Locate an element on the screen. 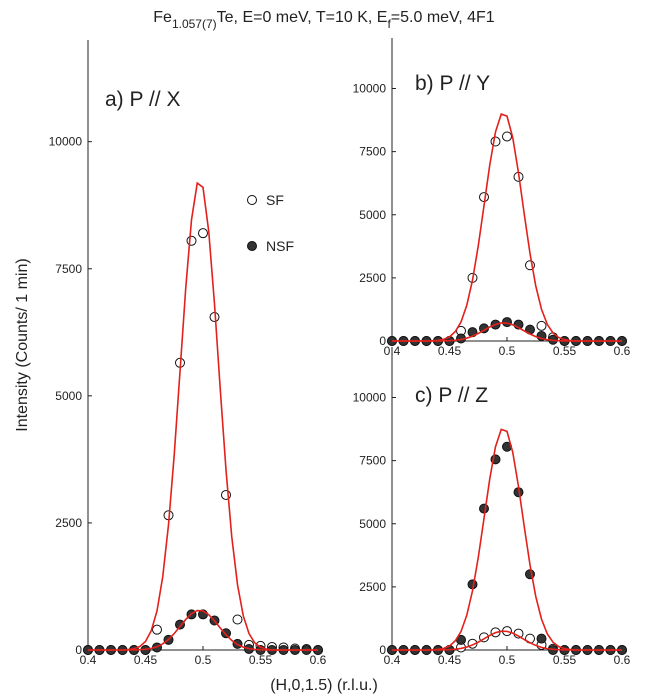  panel-title: c) P // Z is located at coordinates (451, 395).